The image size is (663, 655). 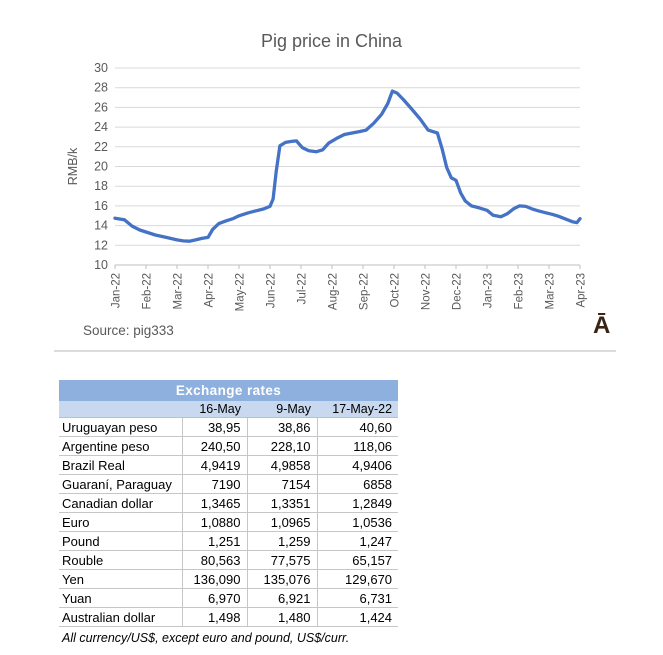 I want to click on rate-value: 77,575, so click(x=281, y=560).